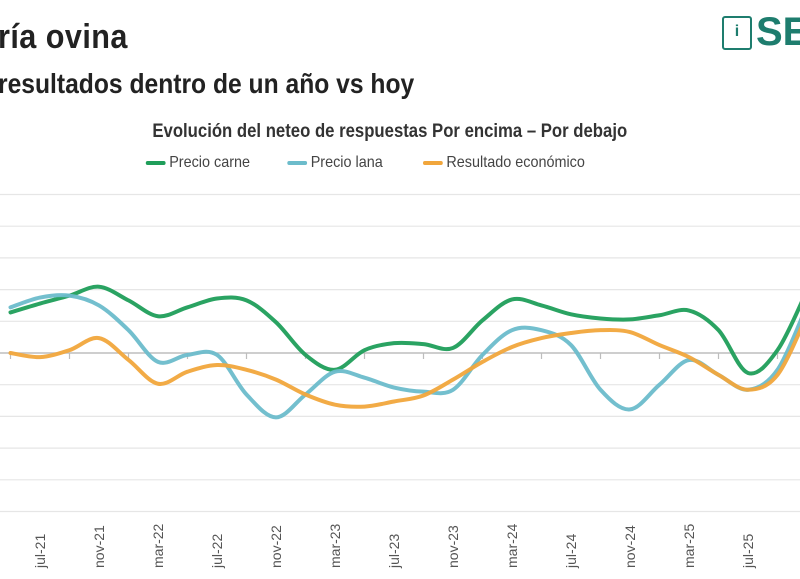 This screenshot has height=579, width=800. What do you see at coordinates (503, 163) in the screenshot?
I see `legend-item-resultado-economico: Resultado económico` at bounding box center [503, 163].